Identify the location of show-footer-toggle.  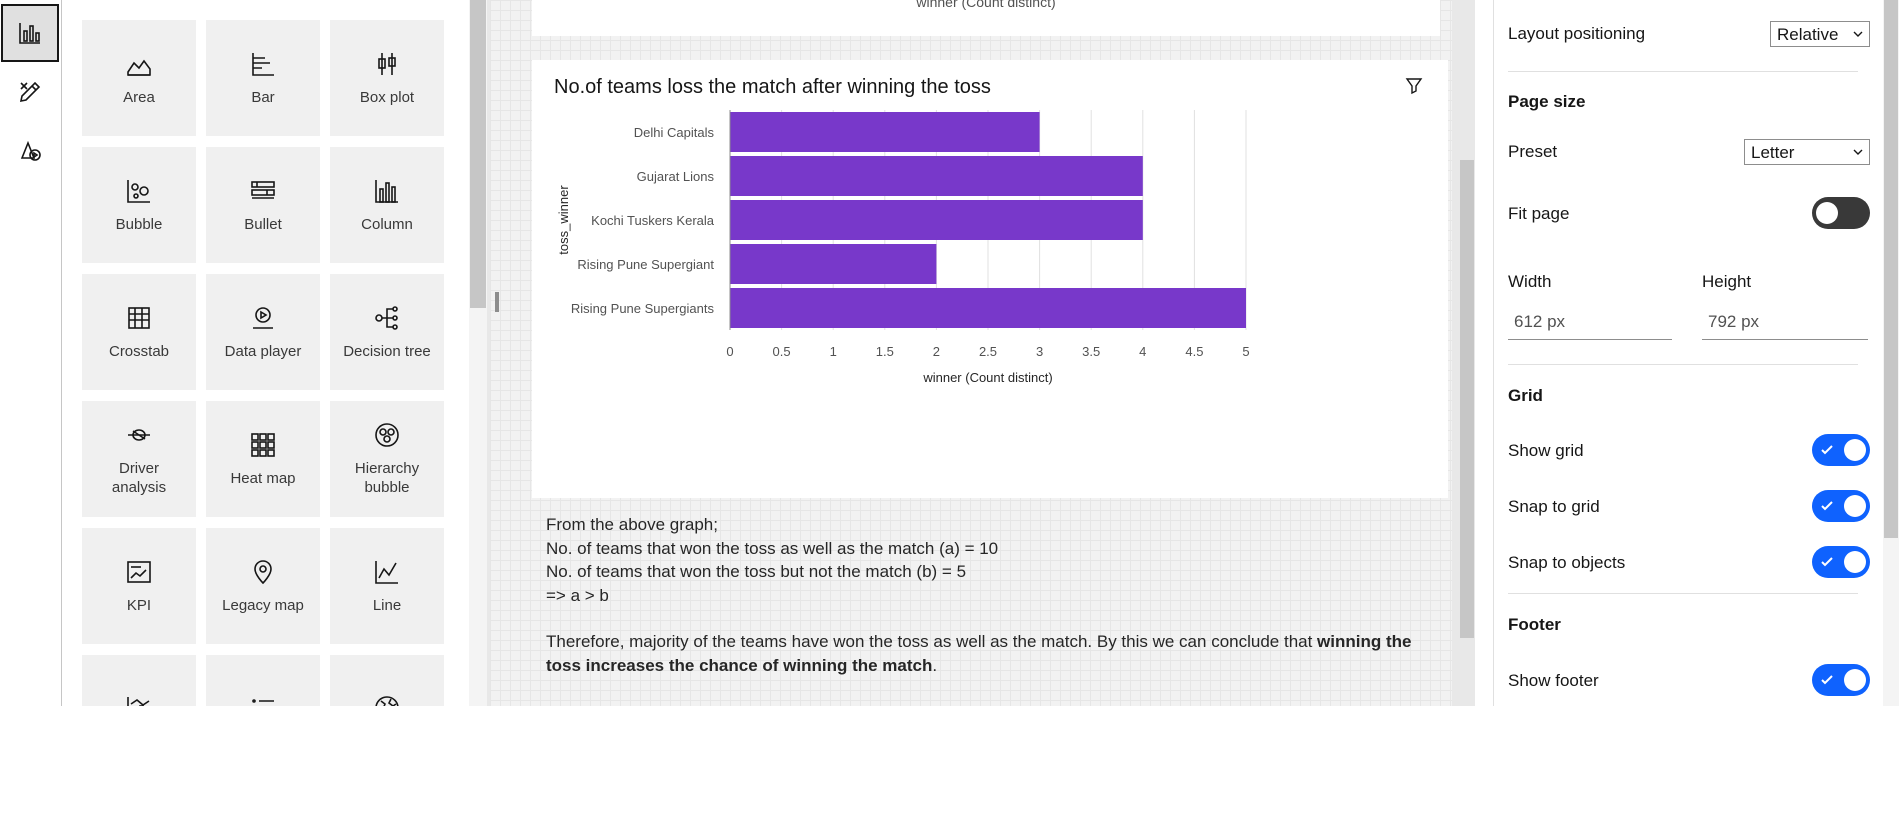
(1841, 680).